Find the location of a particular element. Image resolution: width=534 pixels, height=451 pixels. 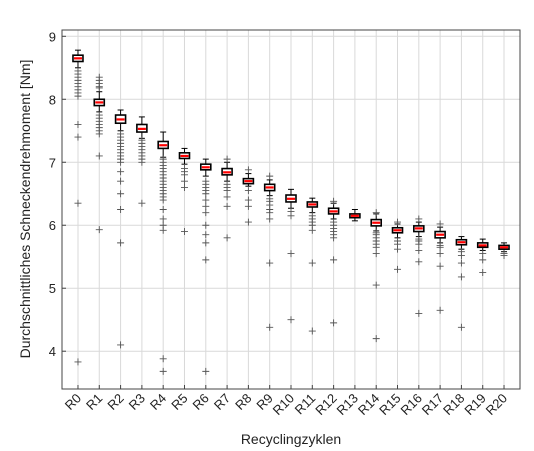

box-R20 is located at coordinates (504, 250).